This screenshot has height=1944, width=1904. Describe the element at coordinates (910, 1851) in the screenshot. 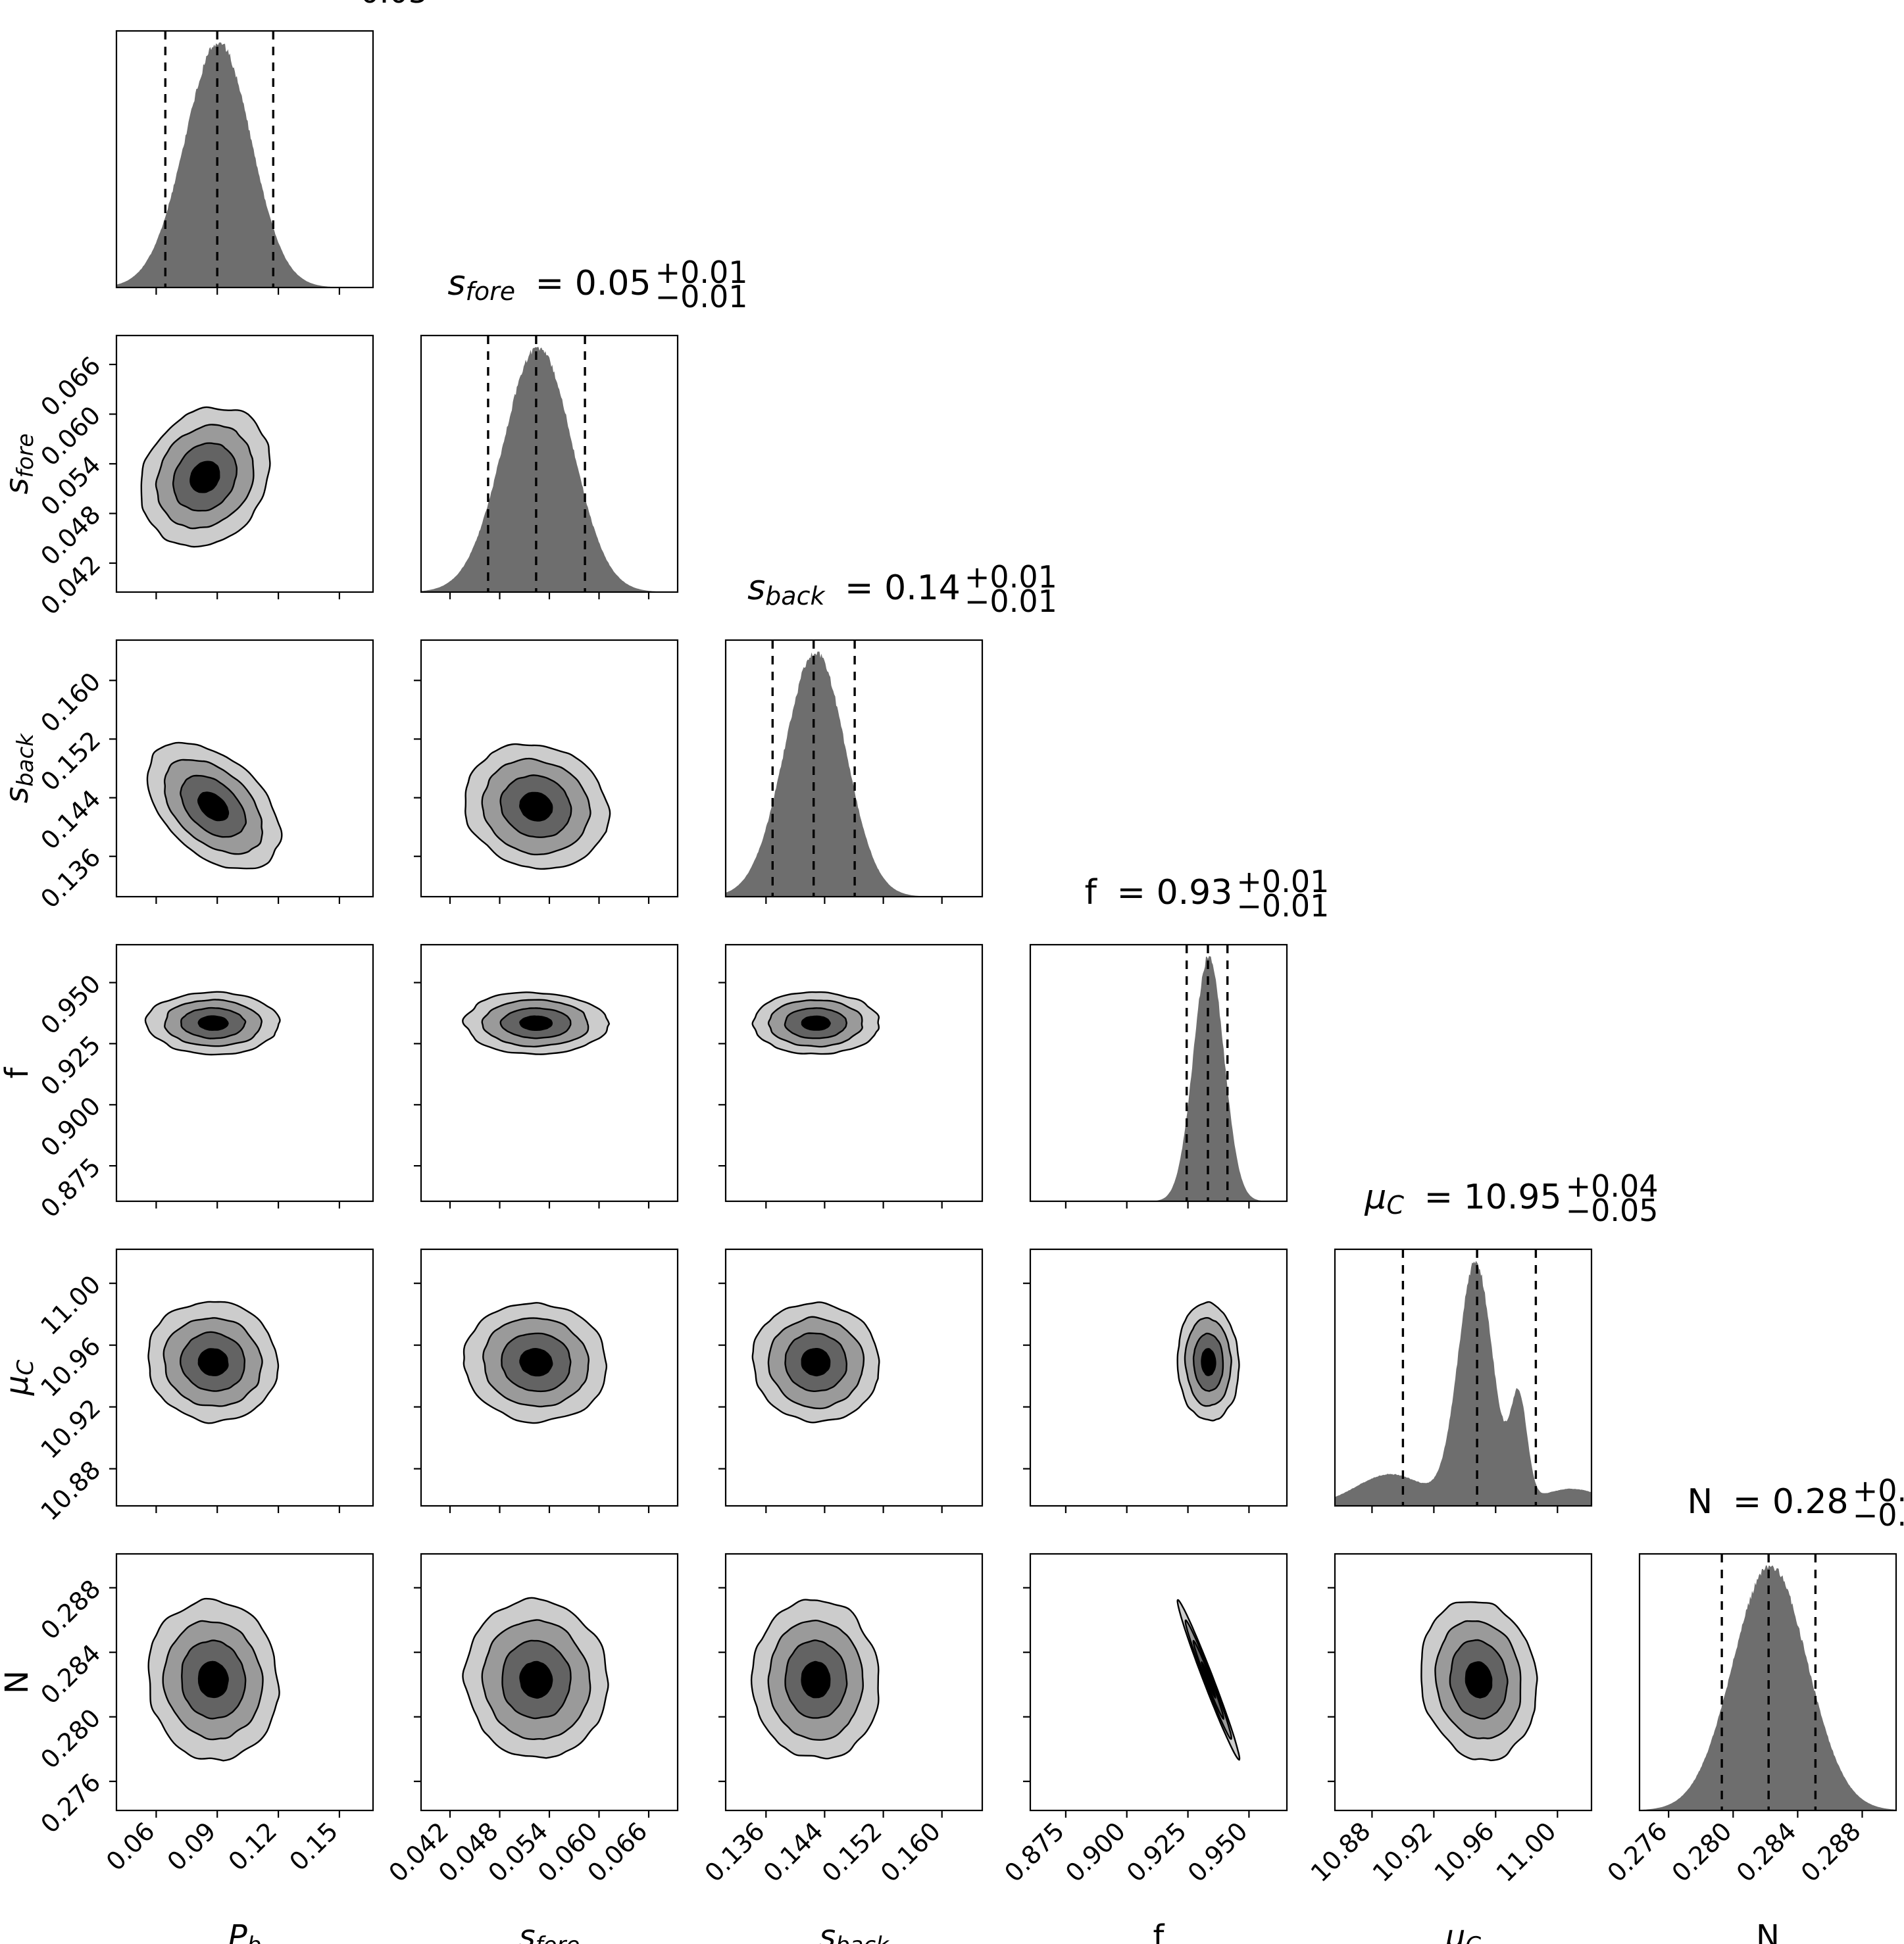

I see `x-tick-label: 0.160` at that location.